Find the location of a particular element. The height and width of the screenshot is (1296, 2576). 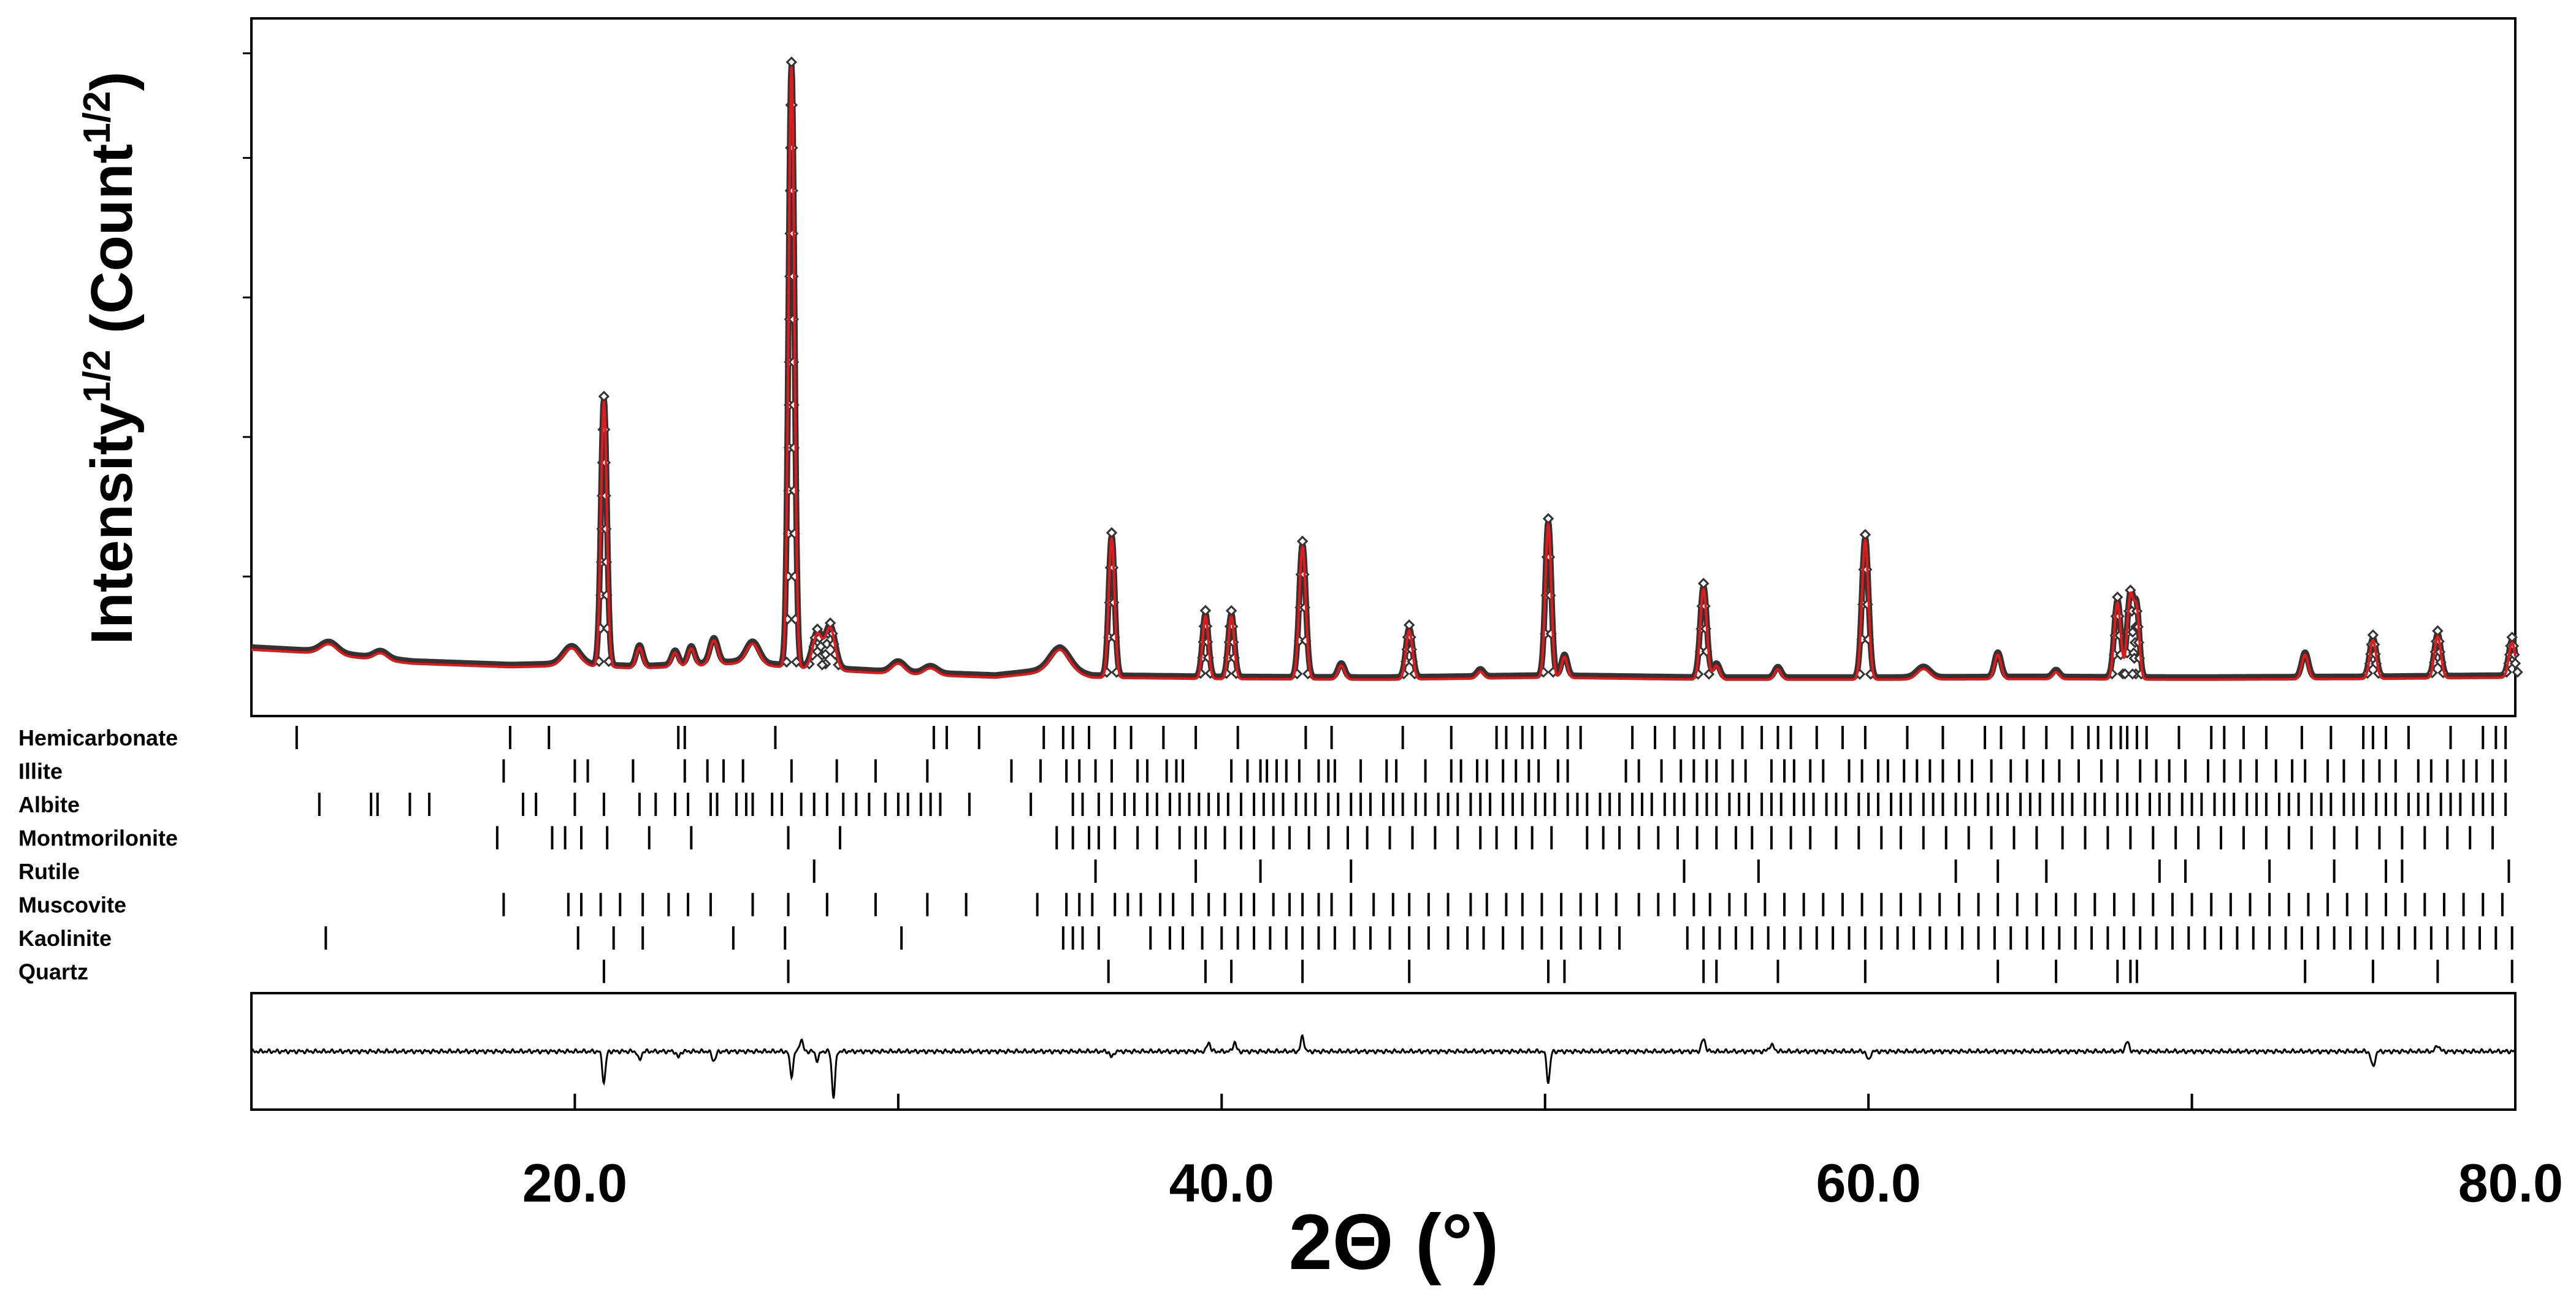

phase-label: Illite is located at coordinates (40, 772).